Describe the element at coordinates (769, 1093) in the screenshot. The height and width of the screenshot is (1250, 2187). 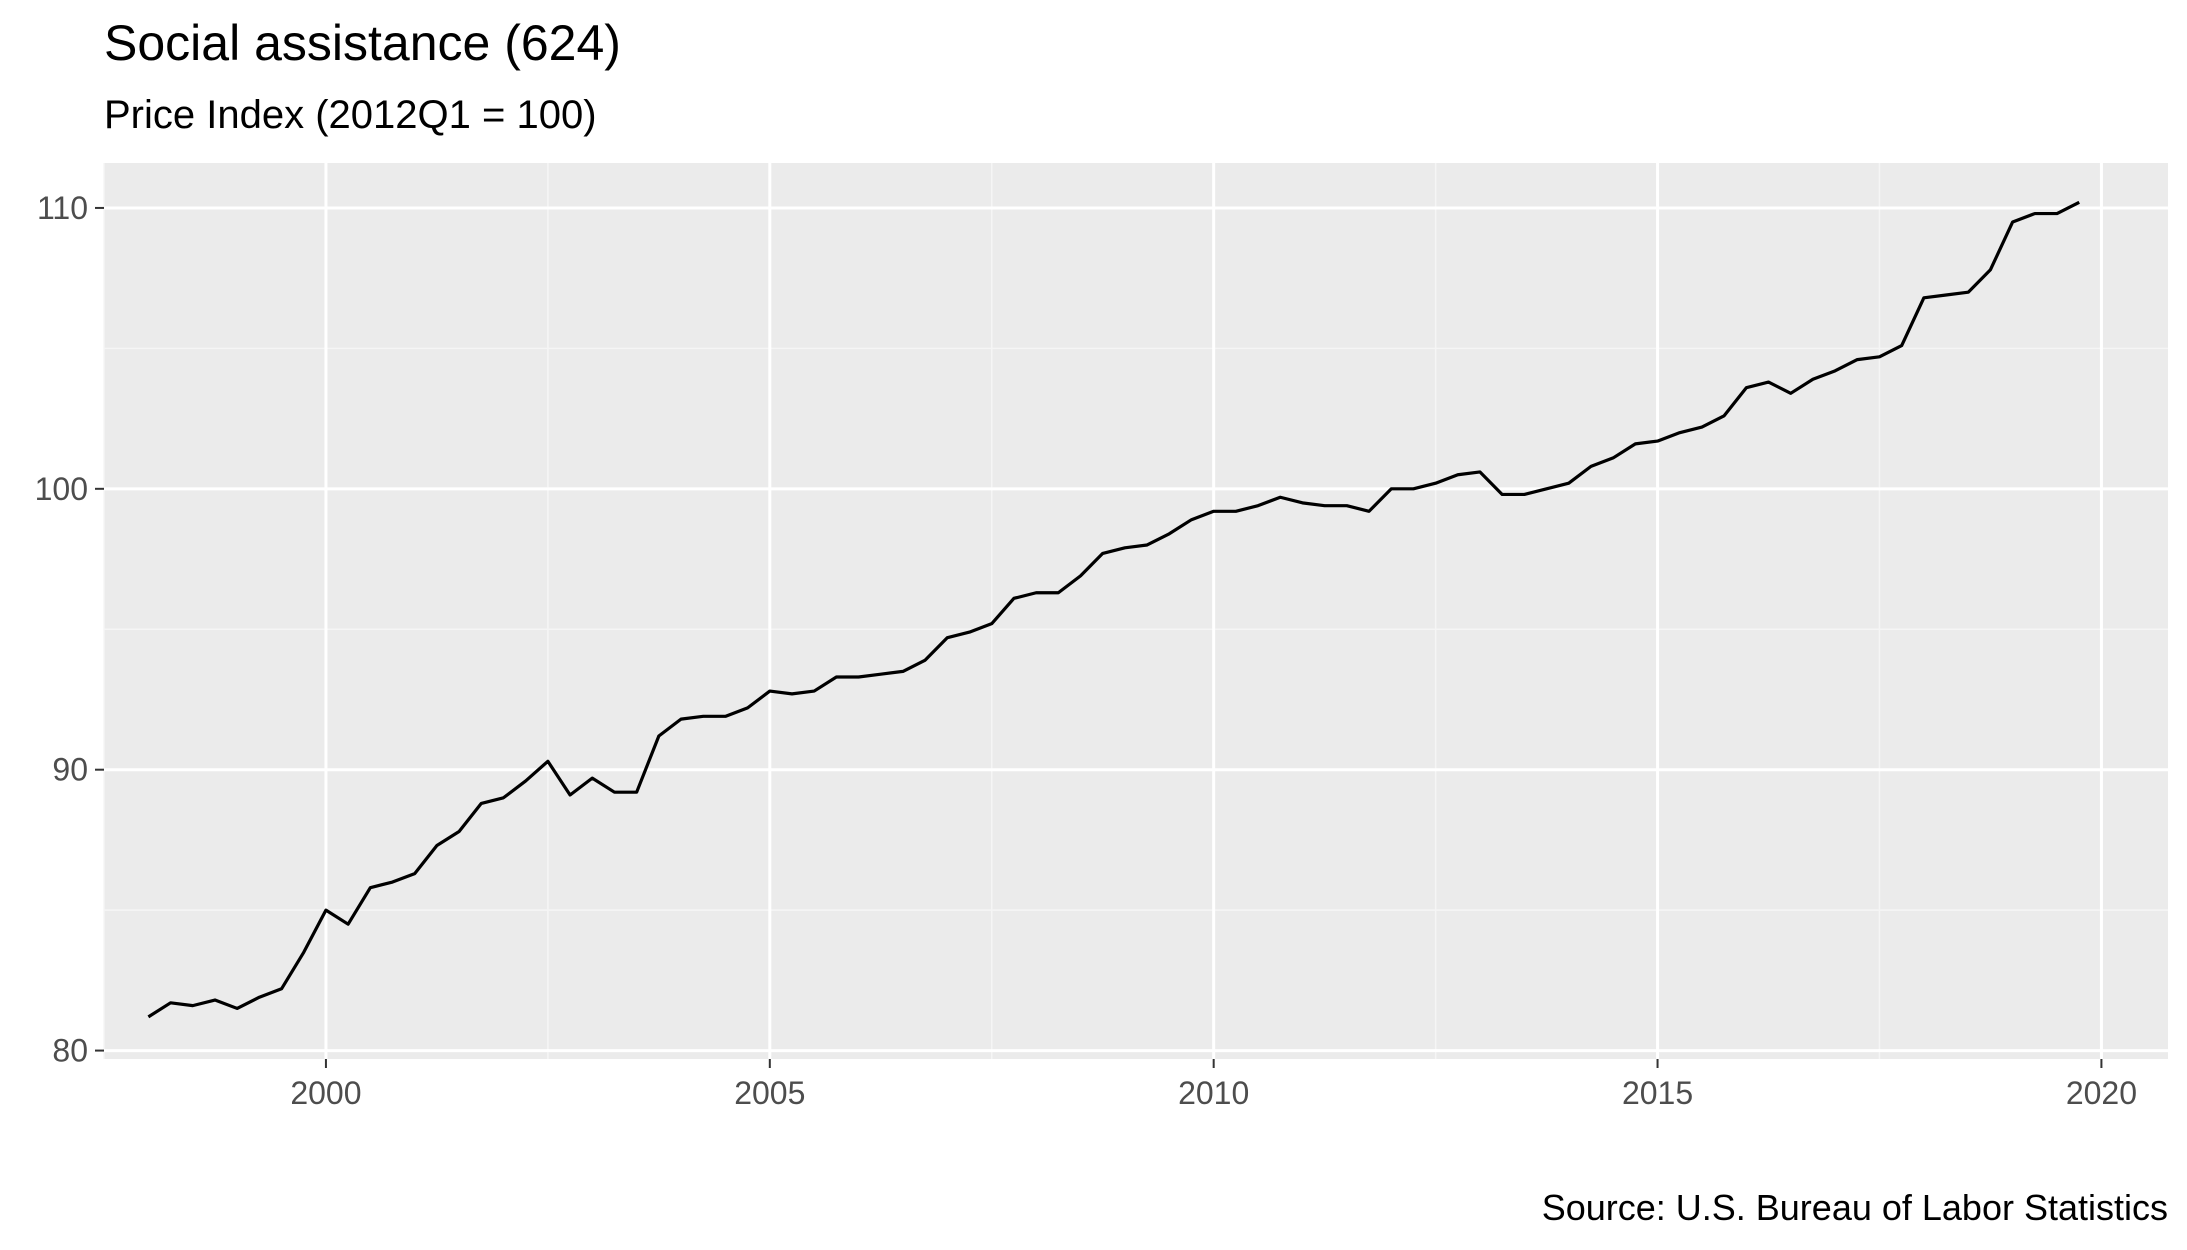
I see `x-tick-label: 2005` at that location.